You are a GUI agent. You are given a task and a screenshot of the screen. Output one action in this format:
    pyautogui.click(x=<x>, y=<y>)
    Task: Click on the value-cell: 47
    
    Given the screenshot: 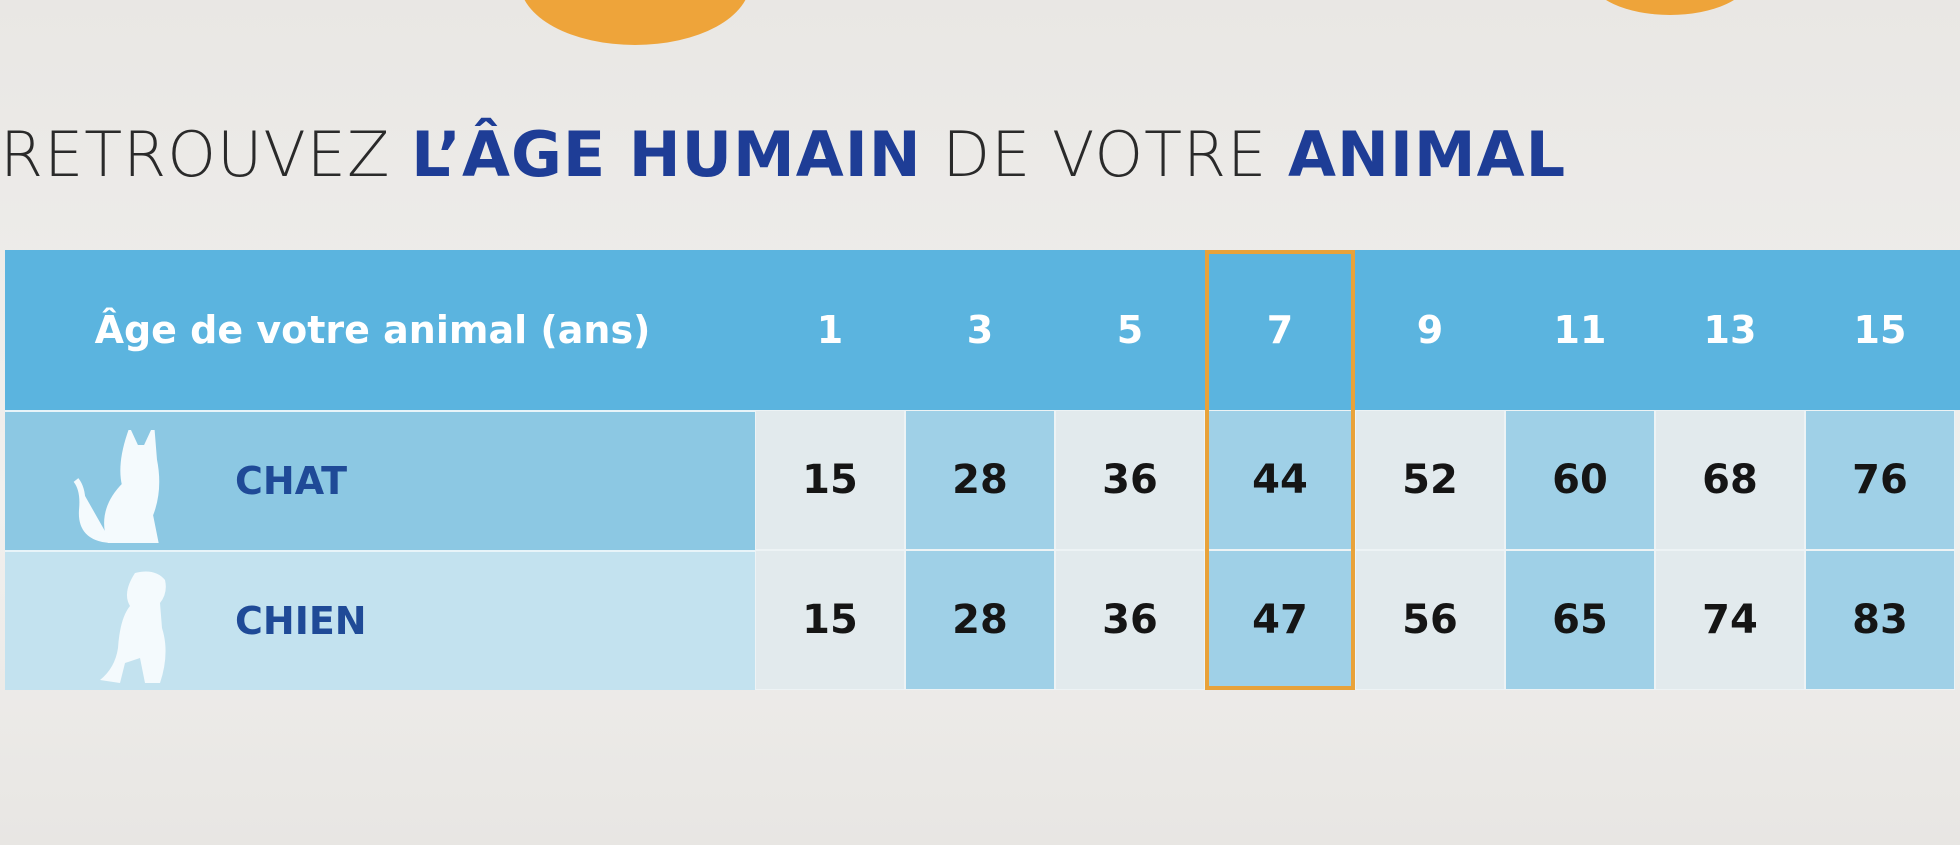 What is the action you would take?
    pyautogui.click(x=1280, y=620)
    